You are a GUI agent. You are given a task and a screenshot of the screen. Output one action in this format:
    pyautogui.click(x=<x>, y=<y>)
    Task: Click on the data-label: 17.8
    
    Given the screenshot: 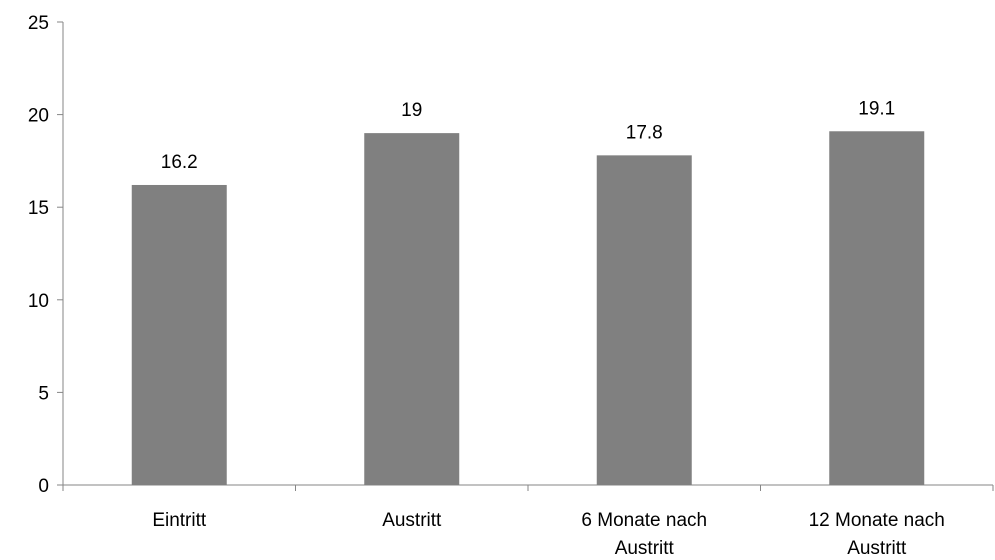 What is the action you would take?
    pyautogui.click(x=644, y=132)
    